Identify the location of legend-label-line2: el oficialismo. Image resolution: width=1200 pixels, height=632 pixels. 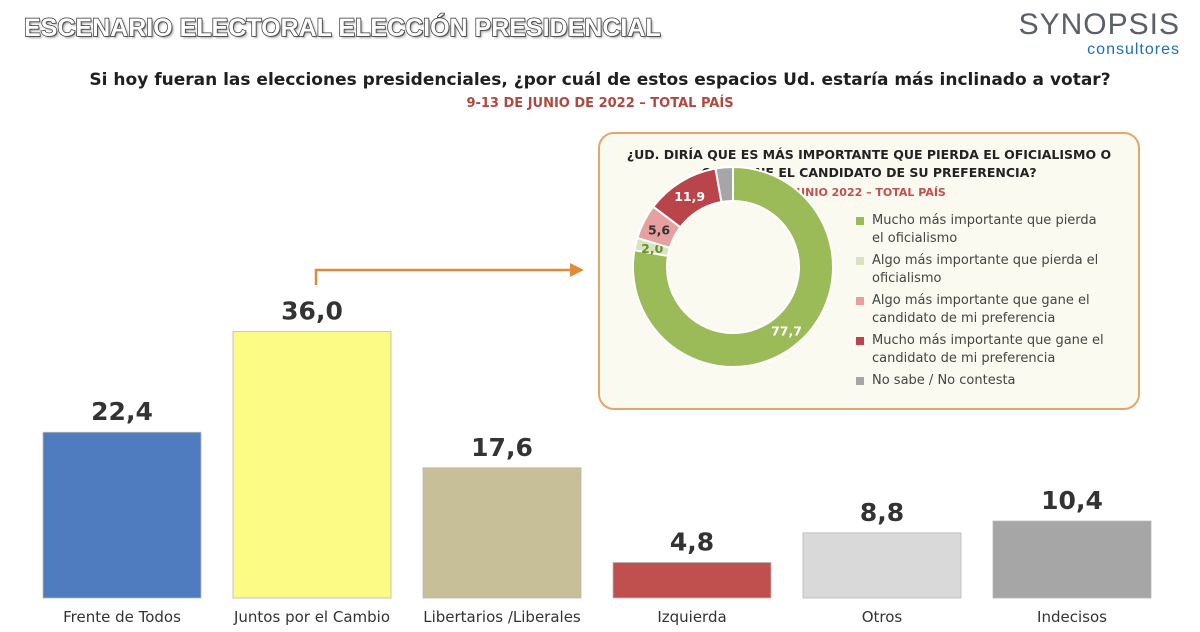
(915, 238).